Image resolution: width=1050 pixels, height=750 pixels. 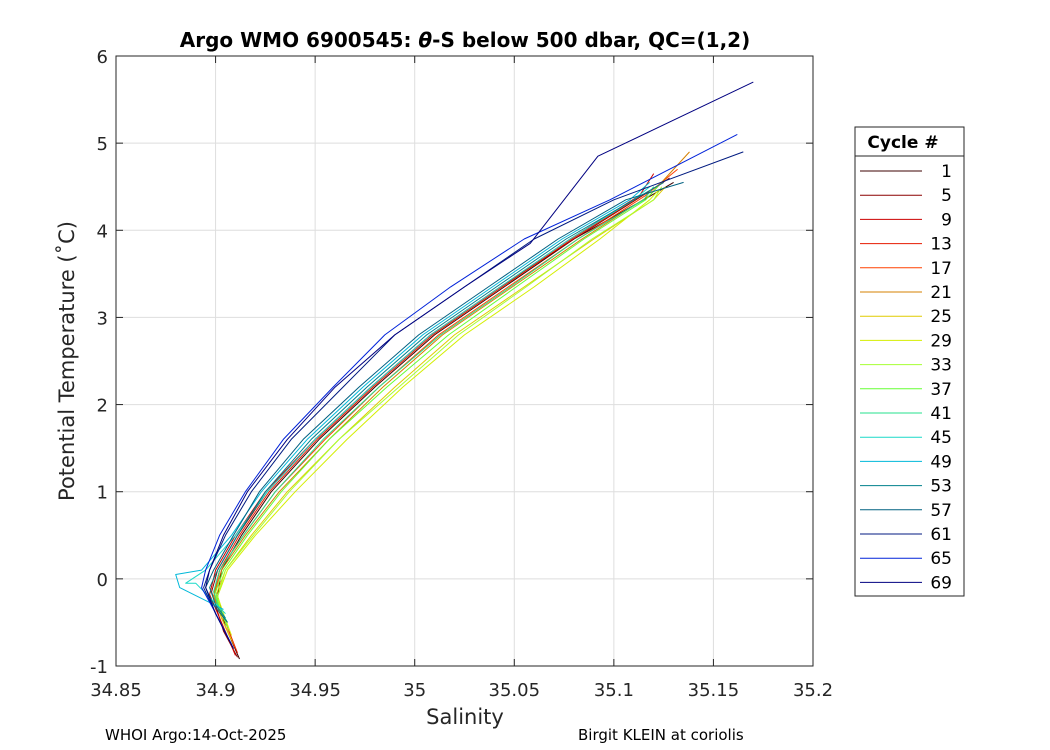 I want to click on legend-box, so click(x=909, y=361).